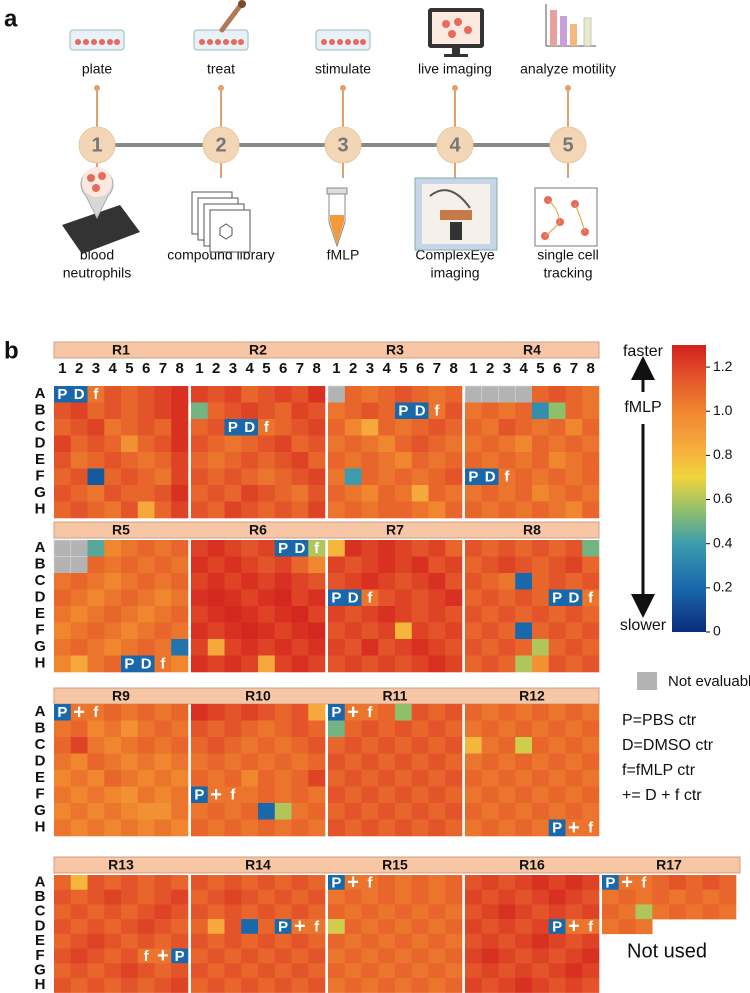 This screenshot has width=750, height=993. I want to click on plate-name: R12, so click(532, 696).